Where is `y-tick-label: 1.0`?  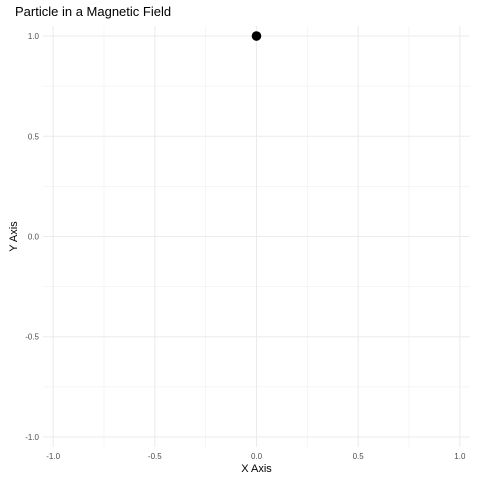 y-tick-label: 1.0 is located at coordinates (34, 36).